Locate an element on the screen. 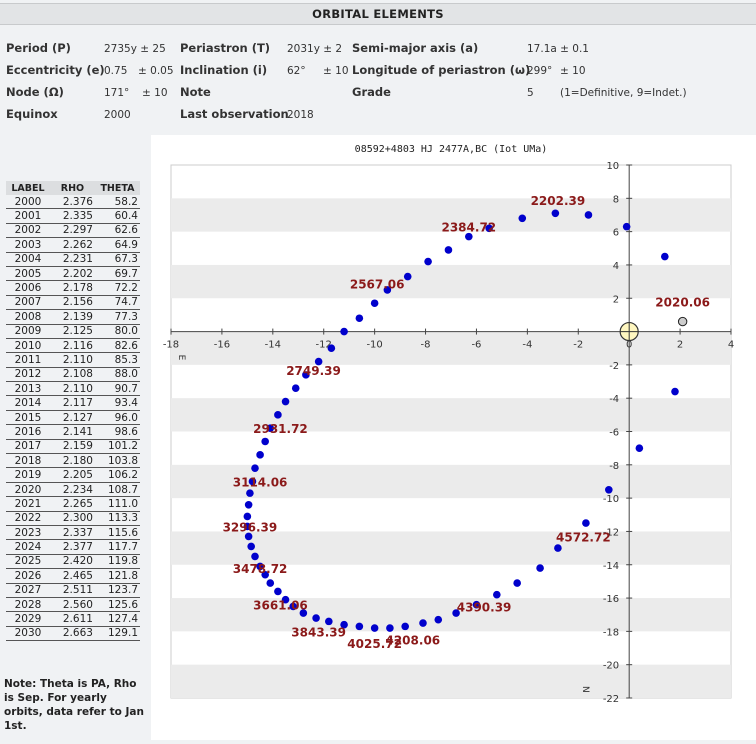  table-row: 2028 2.560 125.6 is located at coordinates (73, 605).